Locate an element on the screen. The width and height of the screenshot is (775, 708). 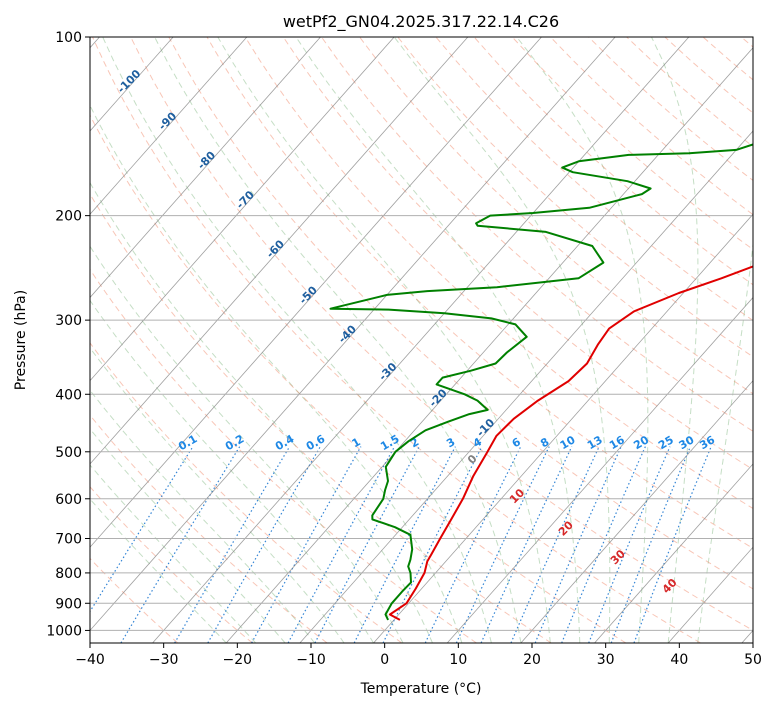
x-tick-label: 40 is located at coordinates (679, 660).